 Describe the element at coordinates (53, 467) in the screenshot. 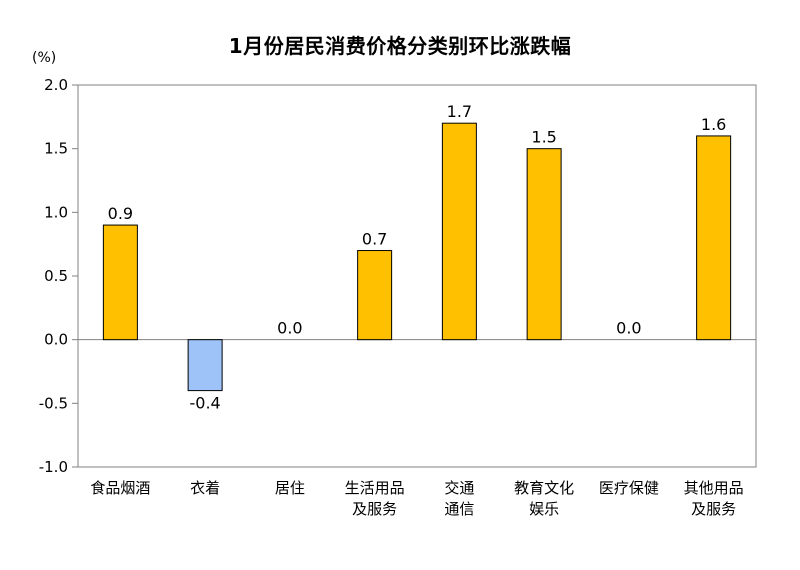

I see `y-tick-label: -1.0` at that location.